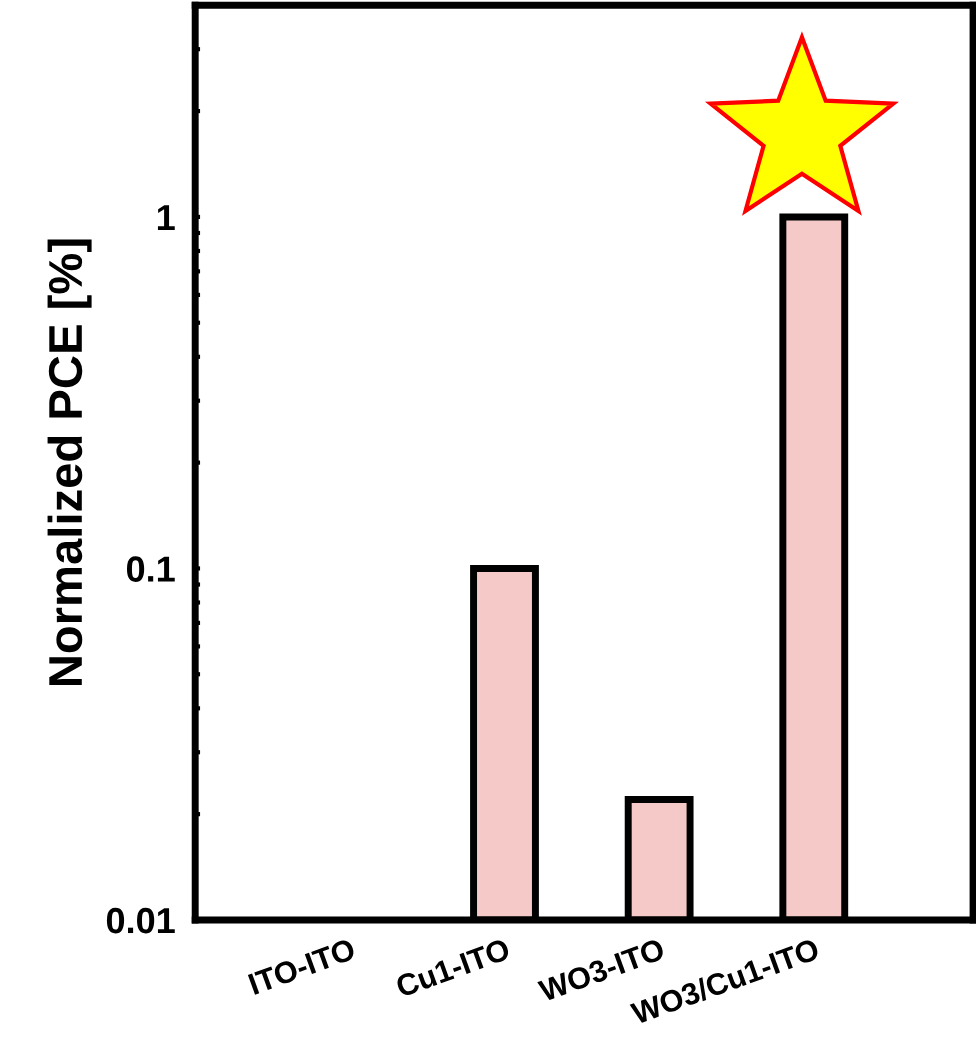 This screenshot has width=976, height=1055. I want to click on y-tick-label: 0.1, so click(150, 569).